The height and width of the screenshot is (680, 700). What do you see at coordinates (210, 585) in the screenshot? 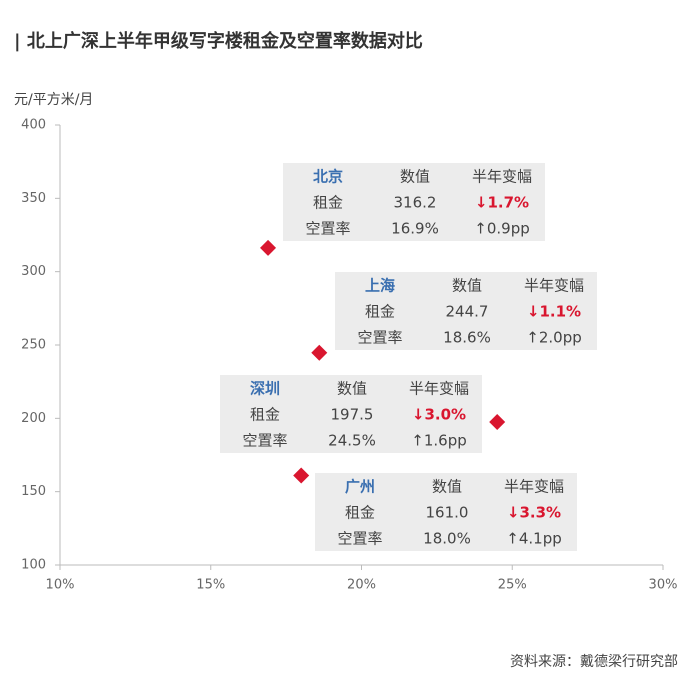
I see `x-tick-label: 15%` at bounding box center [210, 585].